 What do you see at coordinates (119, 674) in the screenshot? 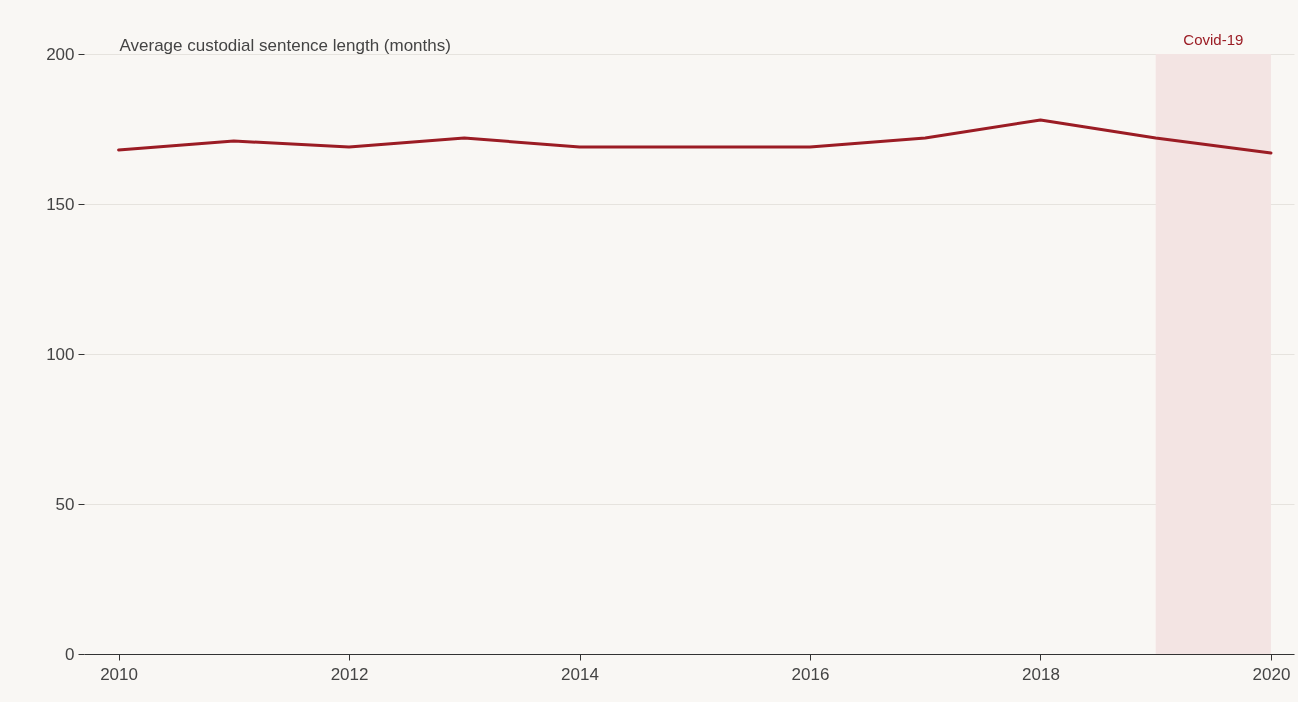
I see `x-tick-label: 2010` at bounding box center [119, 674].